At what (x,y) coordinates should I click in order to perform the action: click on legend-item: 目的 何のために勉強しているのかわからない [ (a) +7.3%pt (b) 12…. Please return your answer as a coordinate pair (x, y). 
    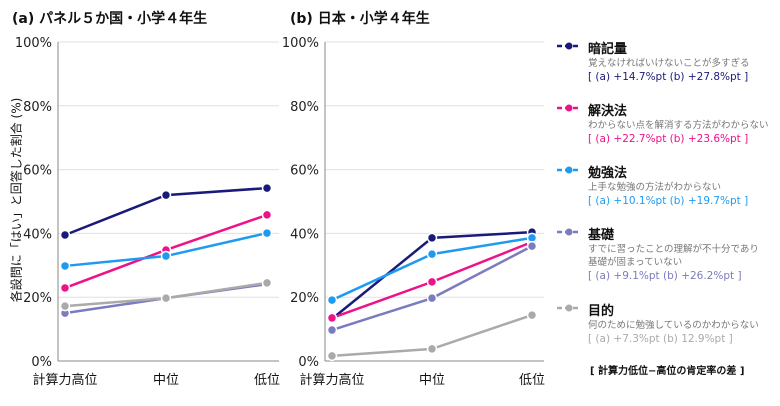
    Looking at the image, I should click on (668, 323).